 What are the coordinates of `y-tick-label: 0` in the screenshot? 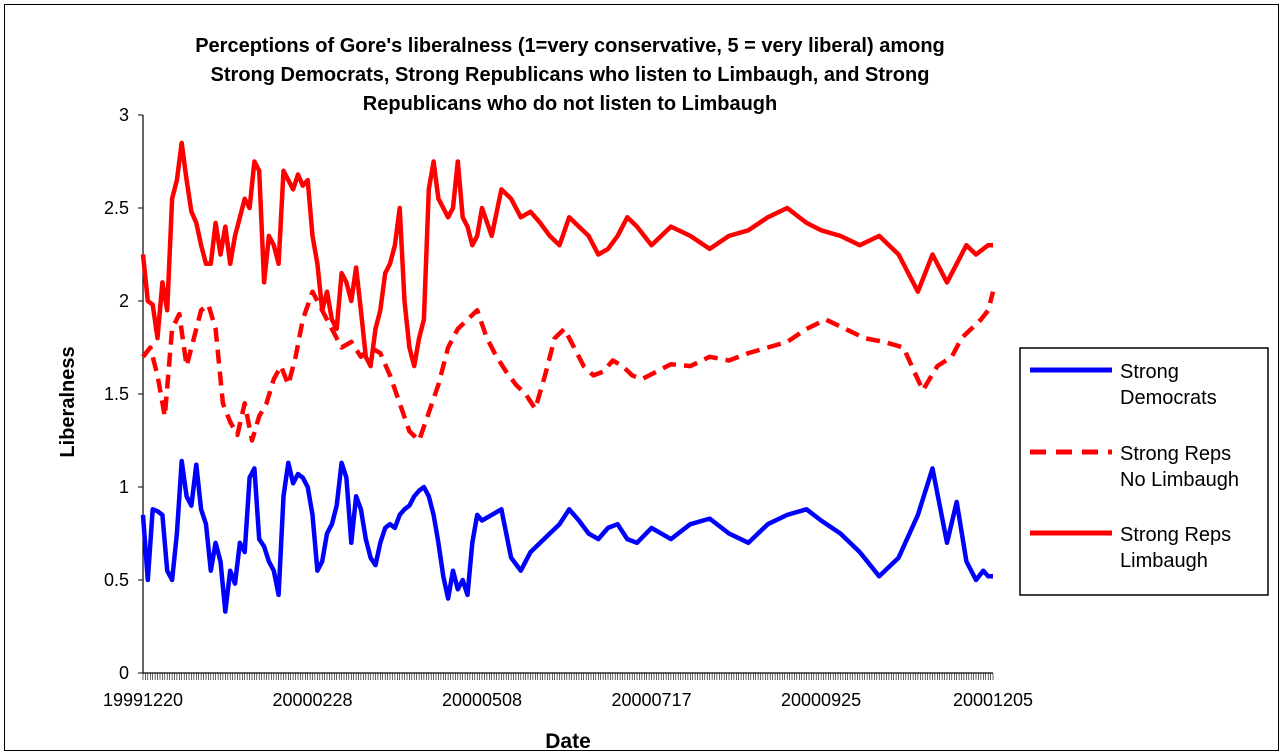 It's located at (124, 673).